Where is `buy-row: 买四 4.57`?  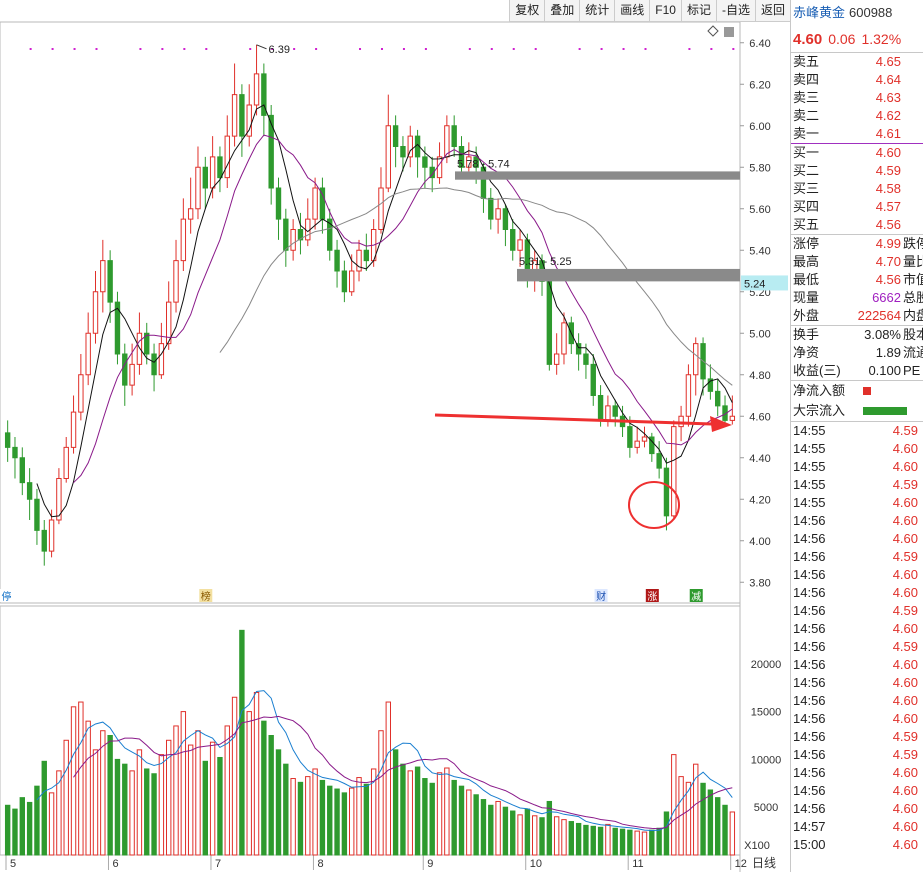 buy-row: 买四 4.57 is located at coordinates (857, 207).